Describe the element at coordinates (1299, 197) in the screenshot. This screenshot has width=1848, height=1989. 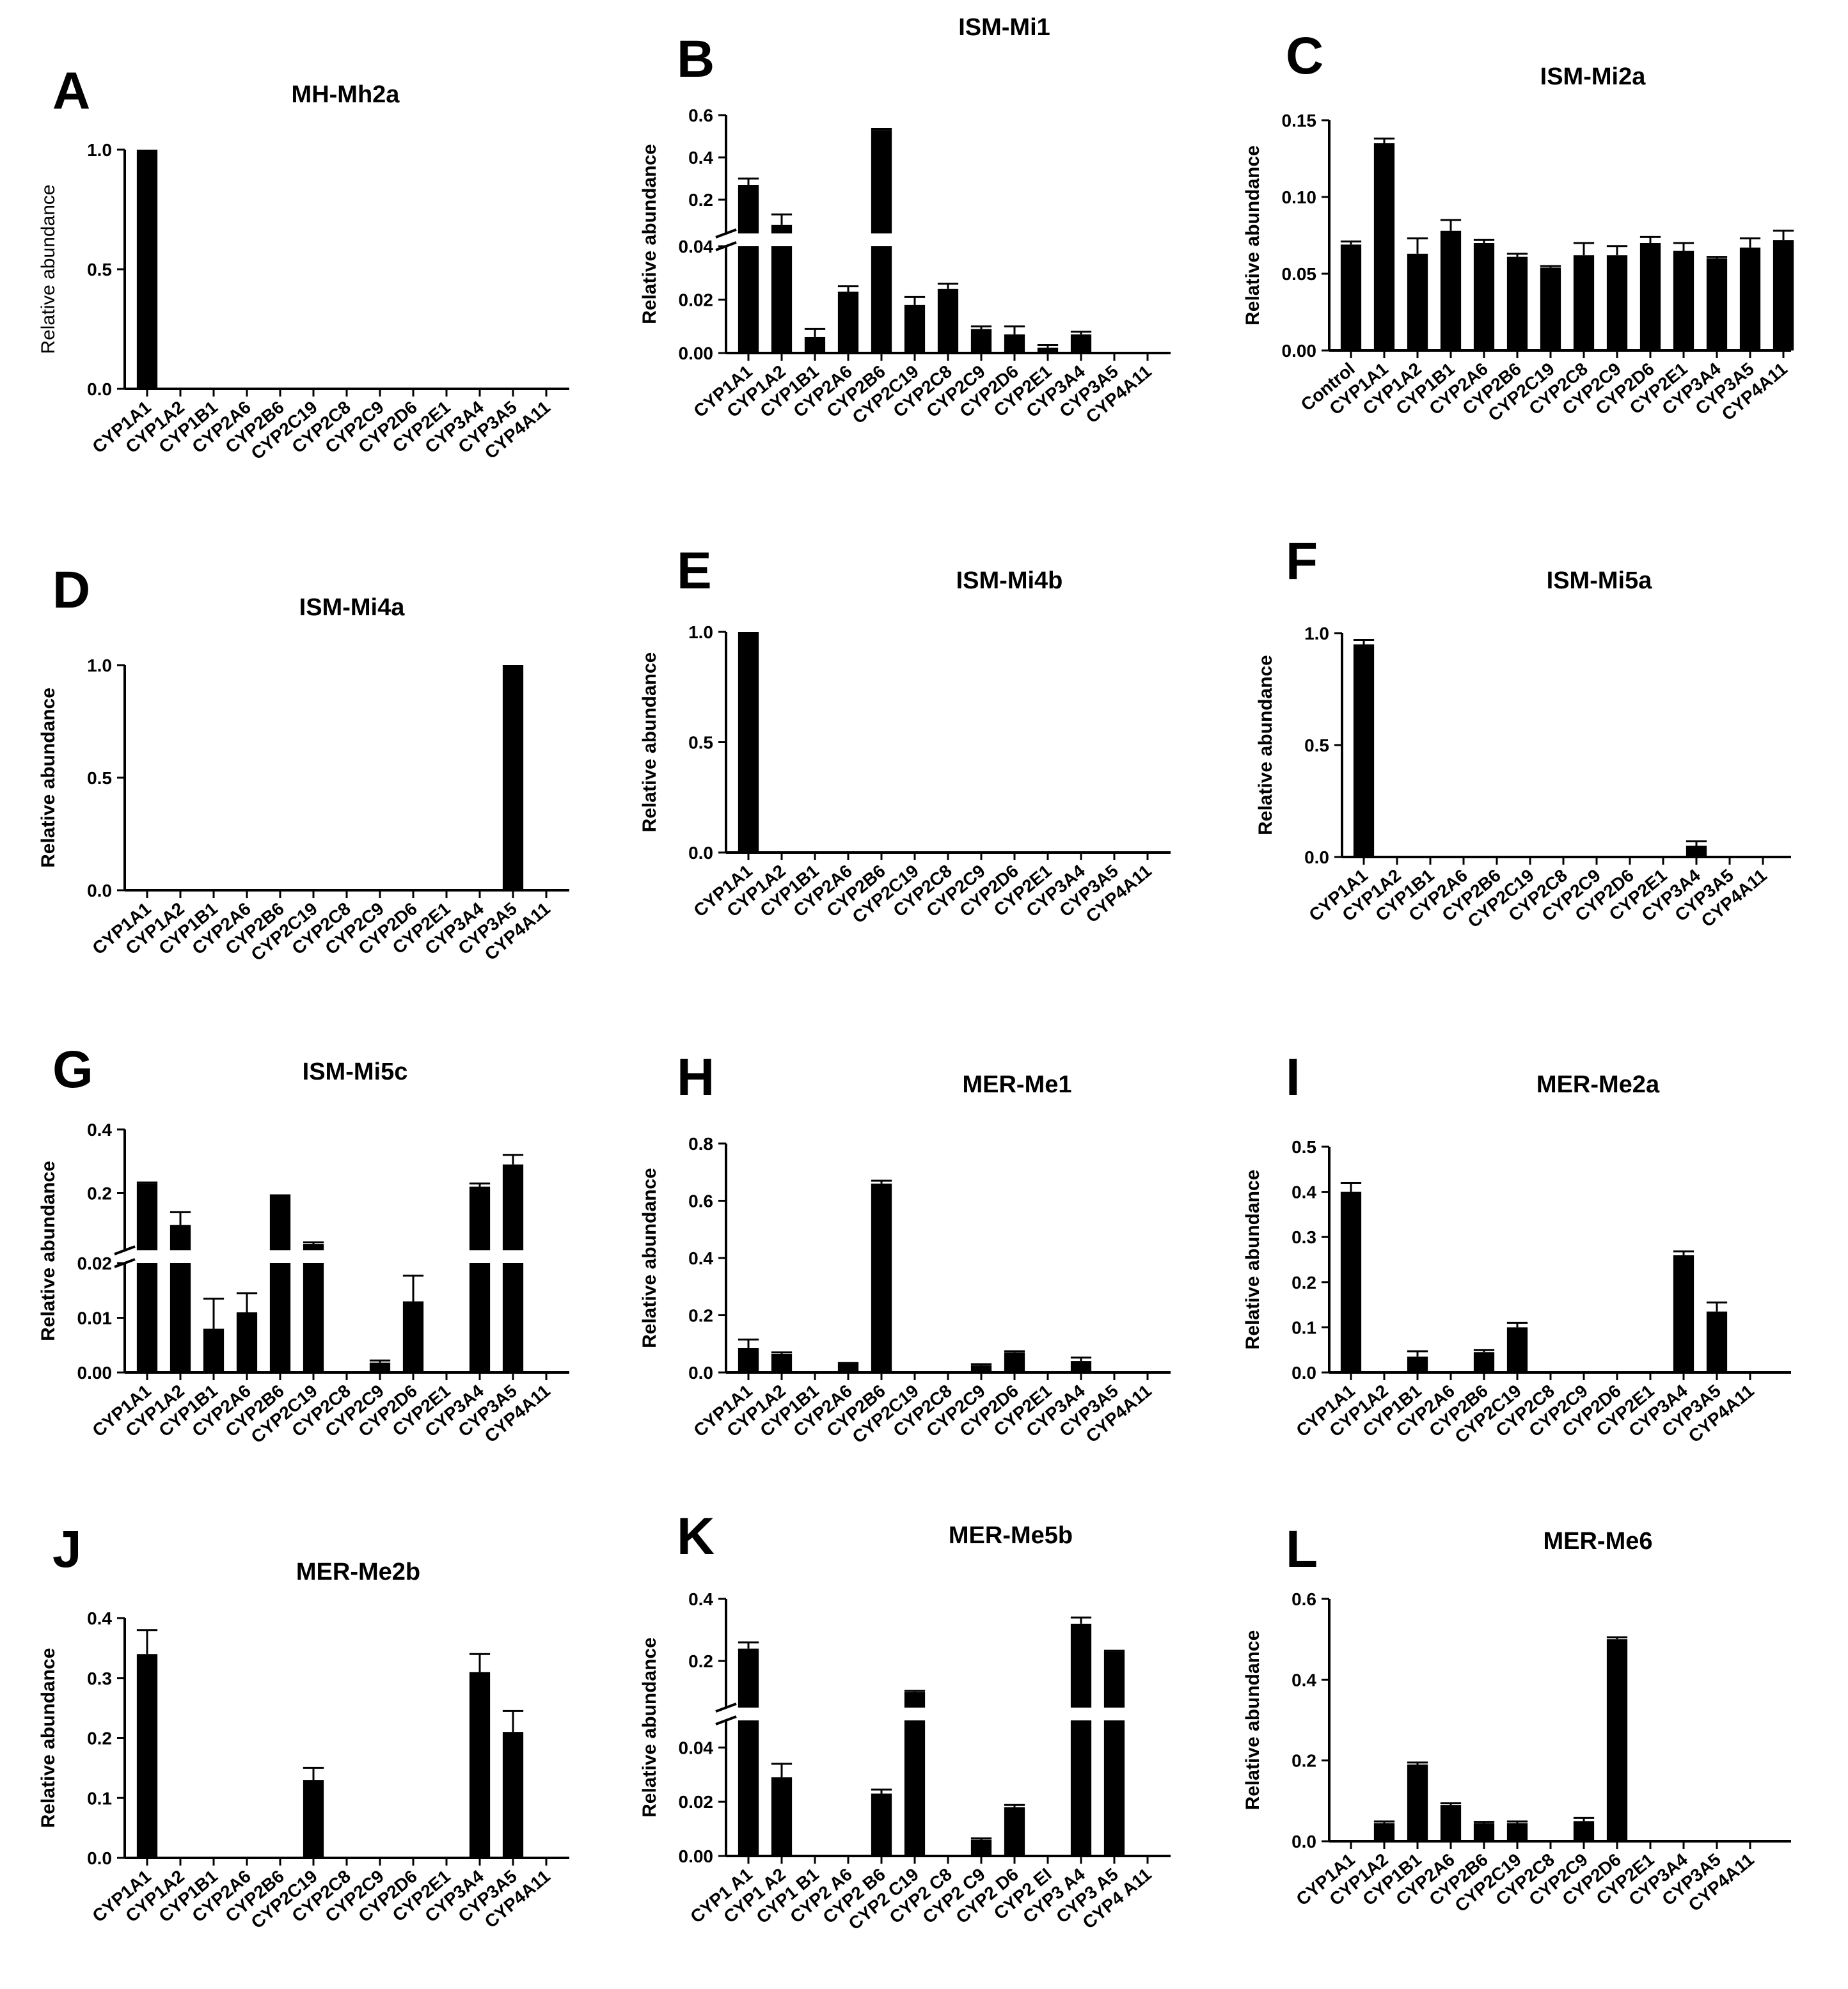
I see `y-tick-label: 0.10` at that location.